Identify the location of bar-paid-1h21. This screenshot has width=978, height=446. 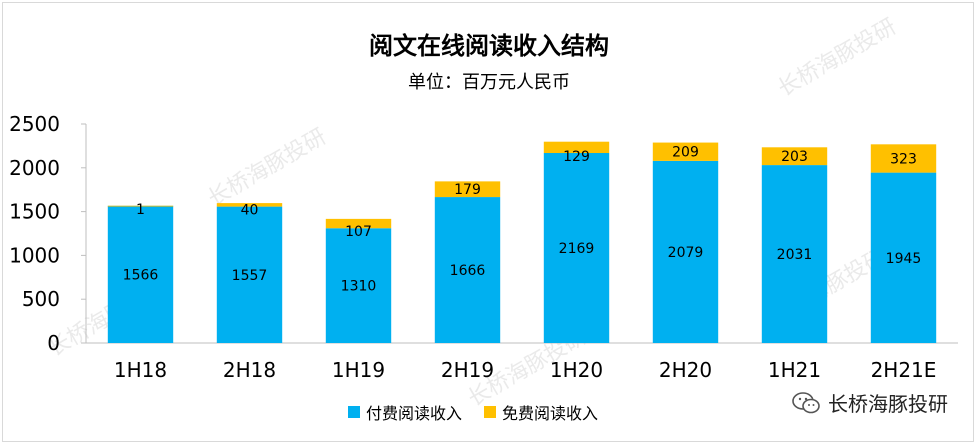
(794, 254).